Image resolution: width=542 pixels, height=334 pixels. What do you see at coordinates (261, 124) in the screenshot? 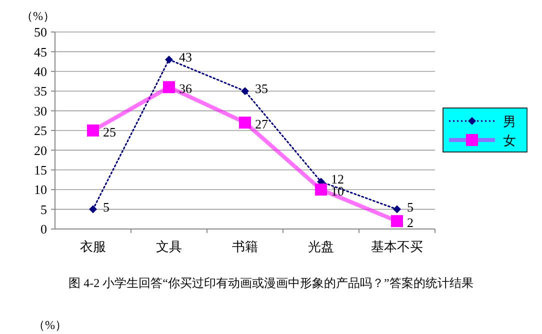
I see `data-label: 27` at bounding box center [261, 124].